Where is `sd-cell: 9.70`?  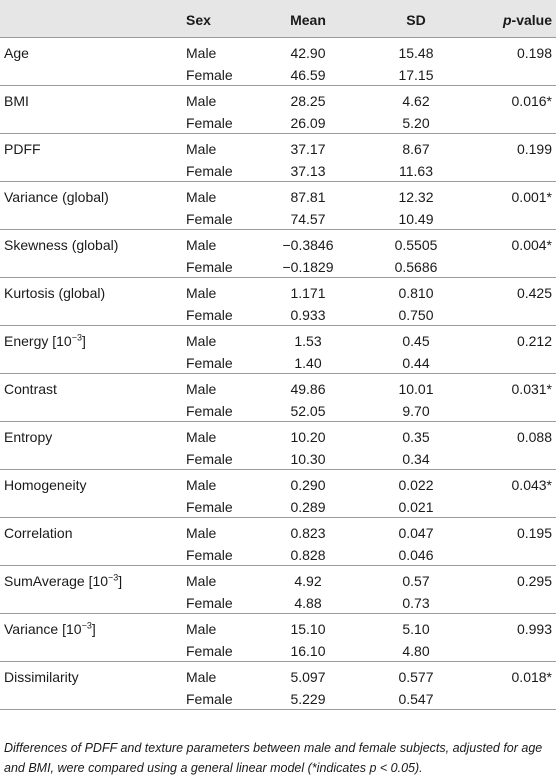
sd-cell: 9.70 is located at coordinates (416, 411).